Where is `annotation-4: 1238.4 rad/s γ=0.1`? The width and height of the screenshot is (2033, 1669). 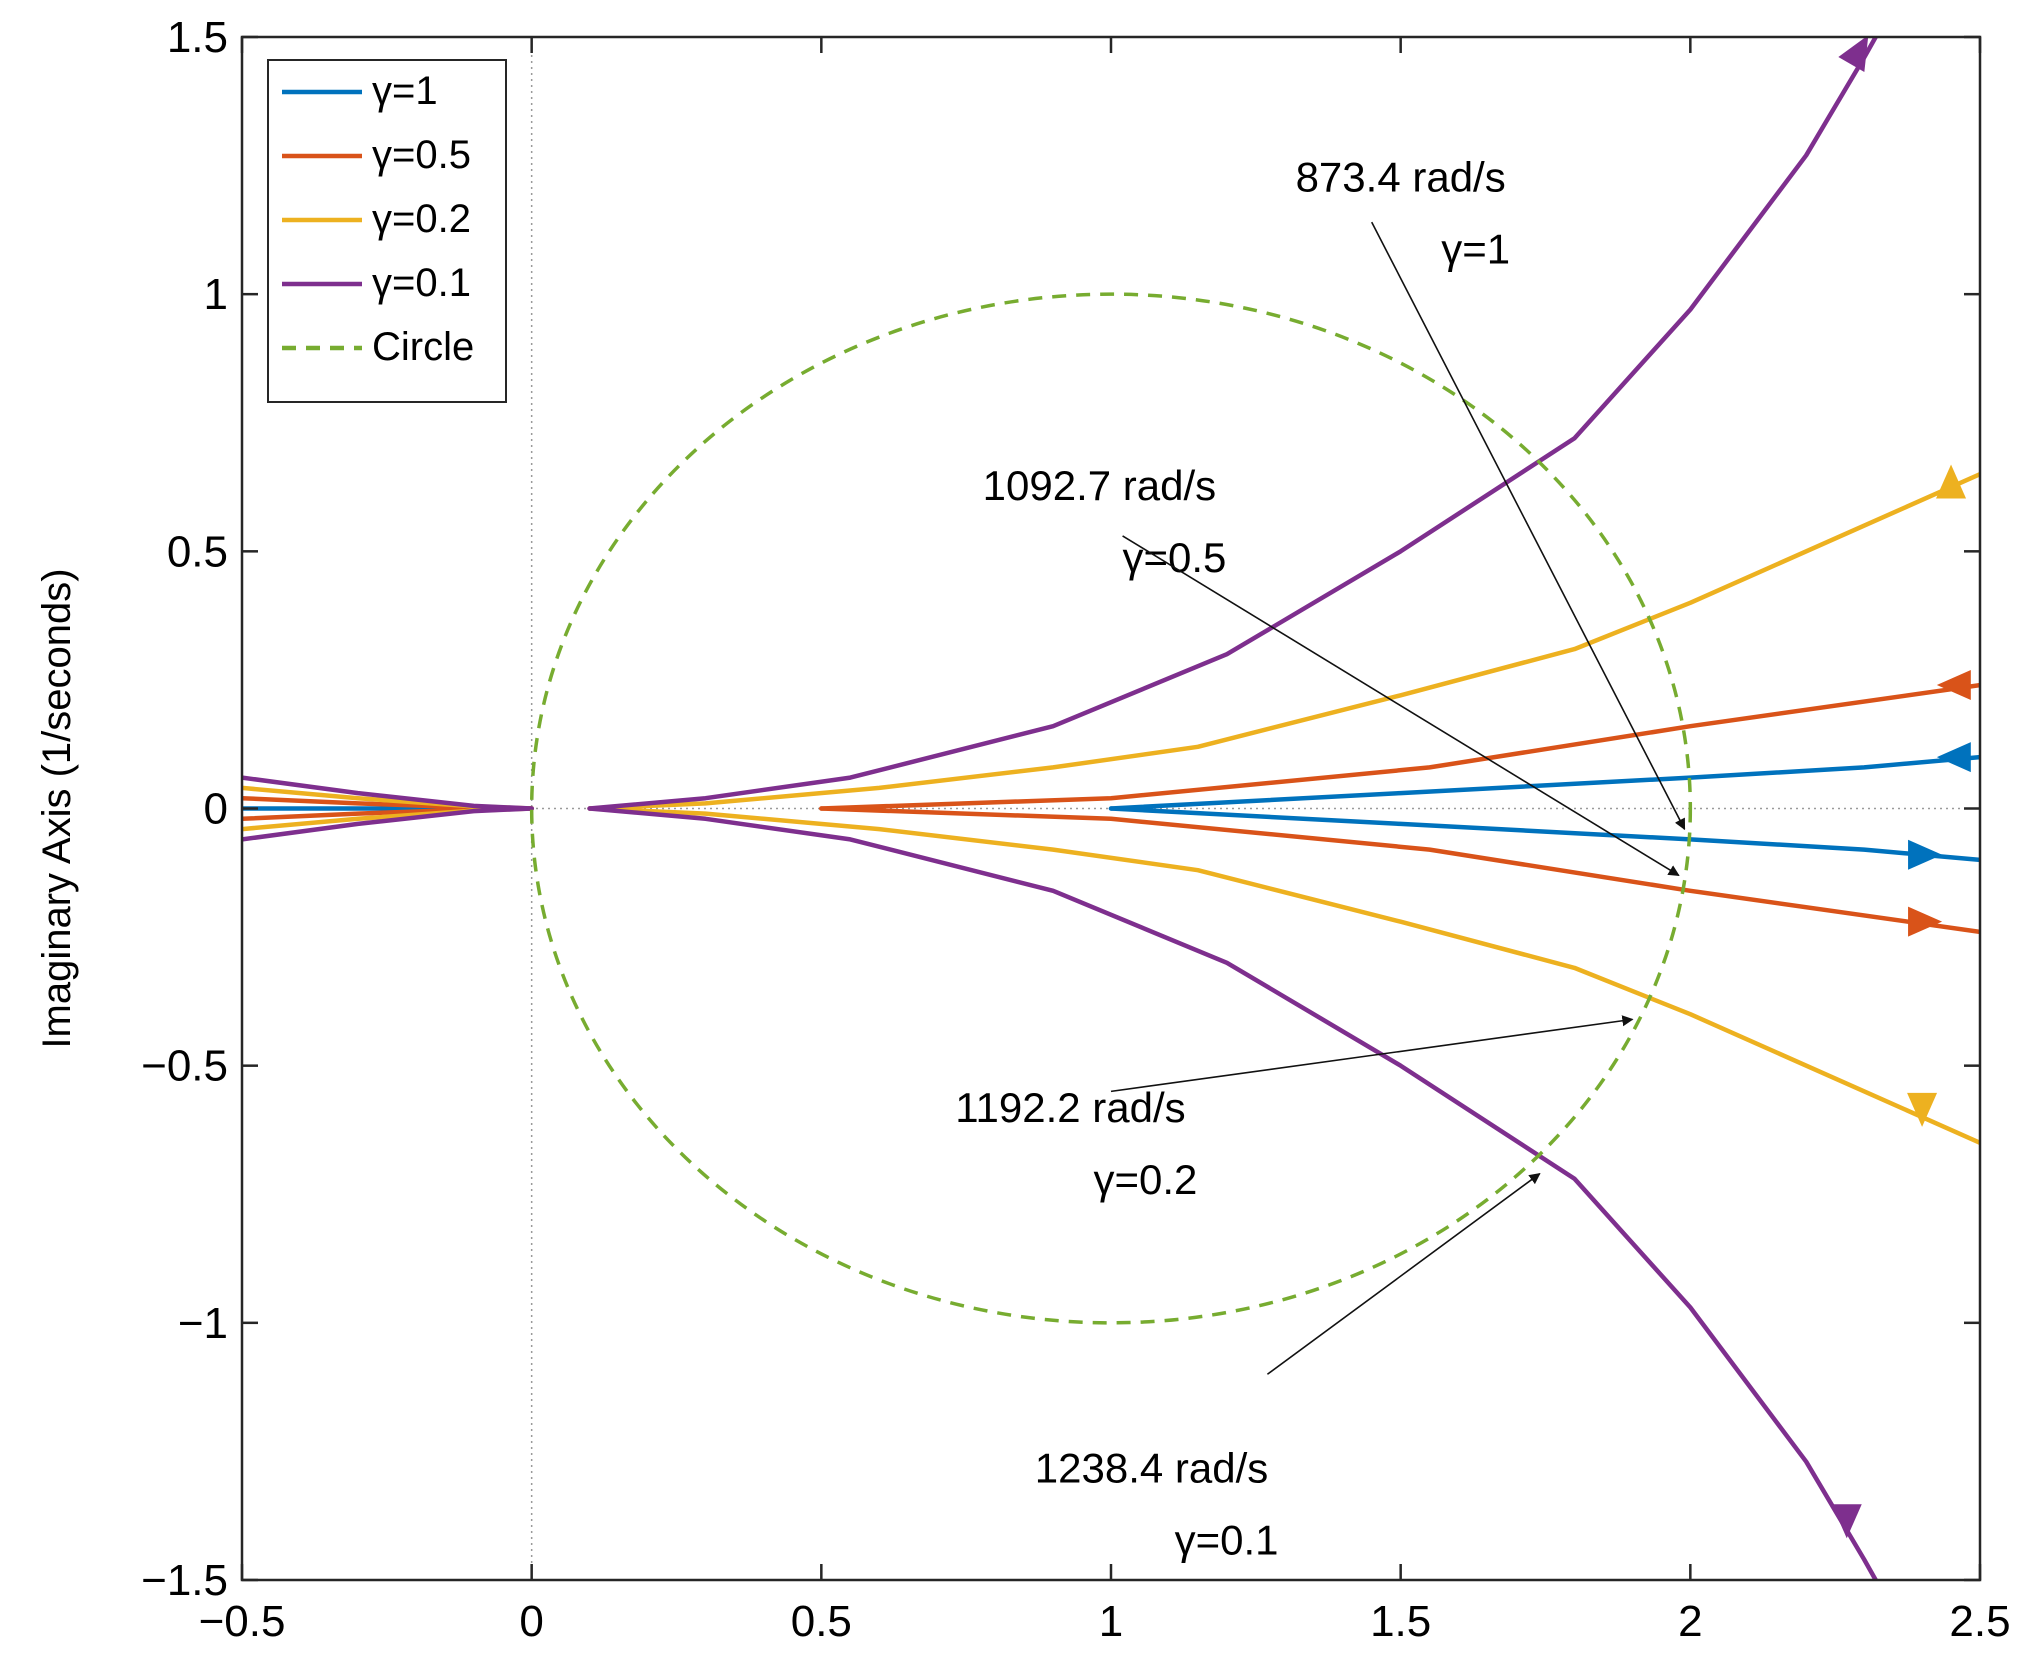 annotation-4: 1238.4 rad/s γ=0.1 is located at coordinates (1288, 1368).